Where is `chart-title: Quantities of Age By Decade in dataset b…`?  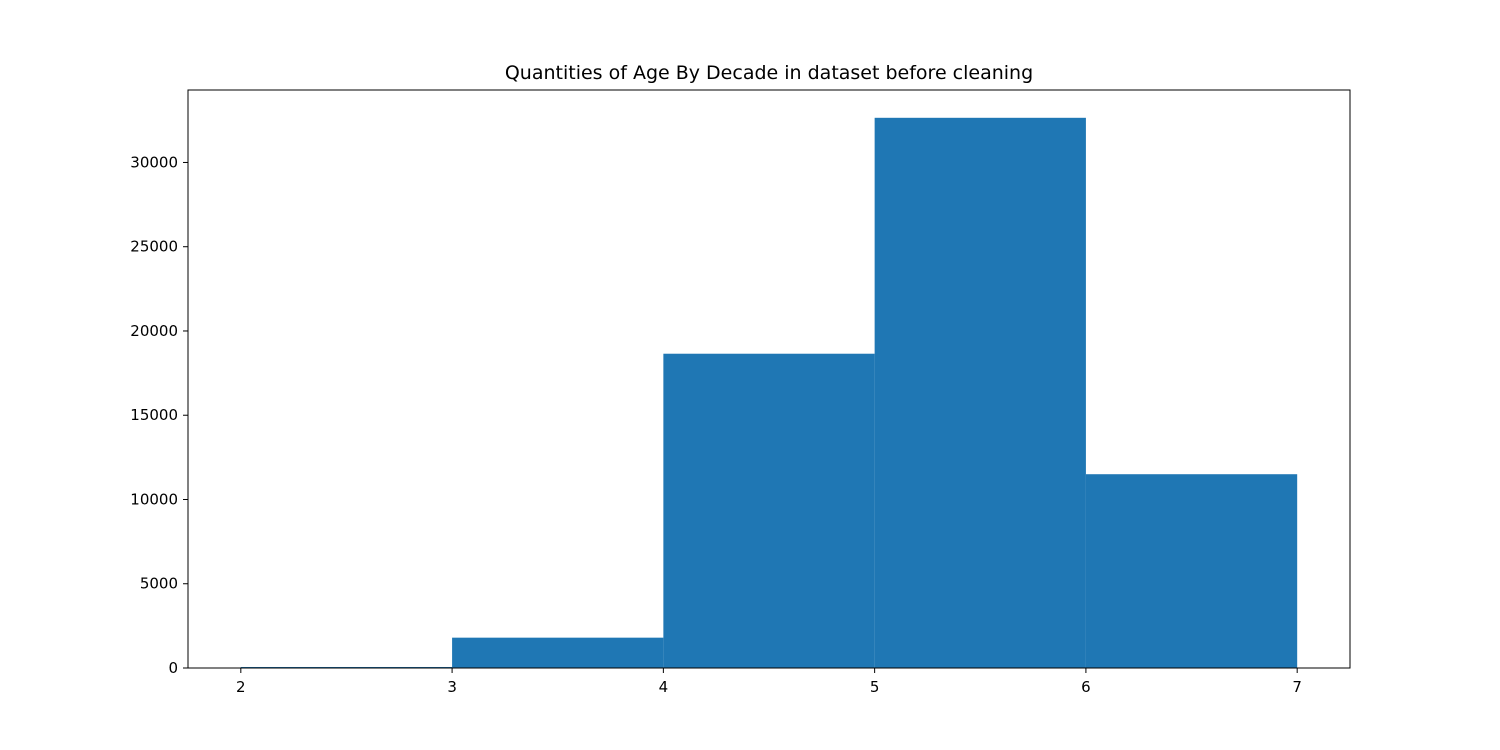
chart-title: Quantities of Age By Decade in dataset b… is located at coordinates (769, 73).